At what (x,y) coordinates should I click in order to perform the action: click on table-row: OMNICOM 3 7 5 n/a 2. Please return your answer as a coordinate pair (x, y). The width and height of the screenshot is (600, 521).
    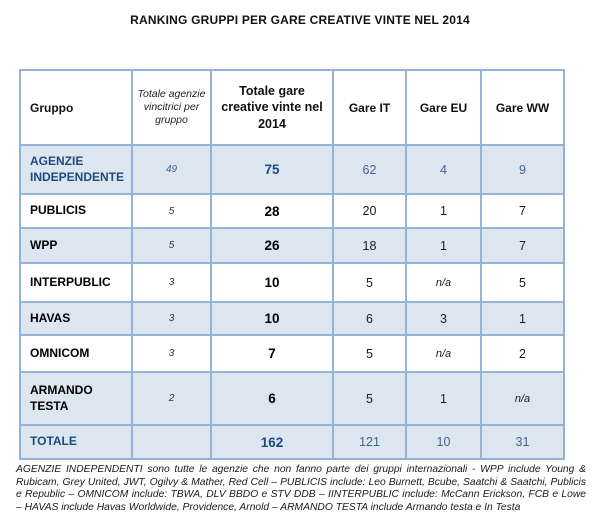
    Looking at the image, I should click on (292, 353).